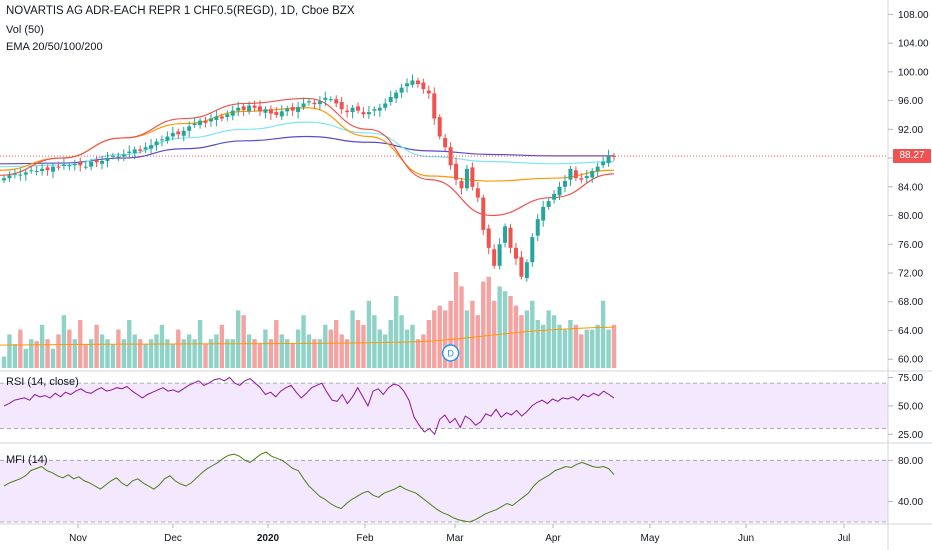 The width and height of the screenshot is (932, 550). I want to click on volume-ma-path, so click(307, 336).